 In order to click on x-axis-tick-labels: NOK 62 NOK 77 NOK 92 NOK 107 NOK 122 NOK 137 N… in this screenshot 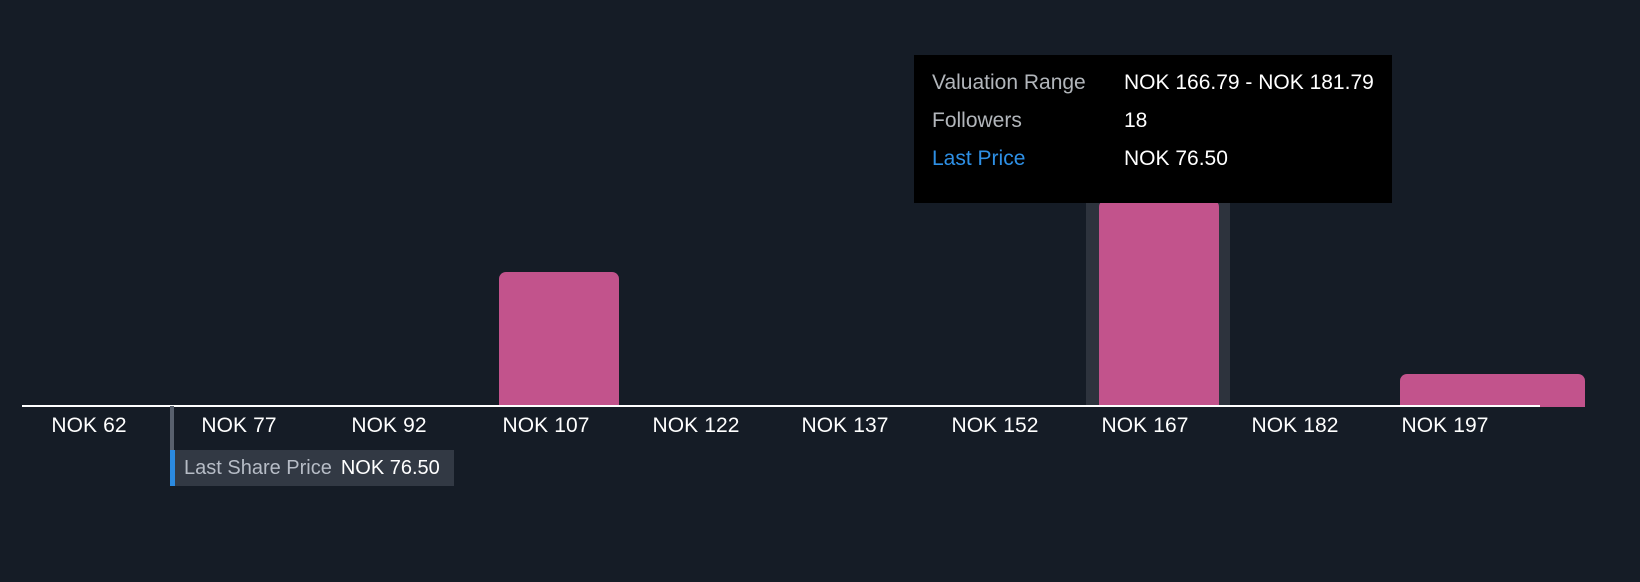, I will do `click(820, 431)`.